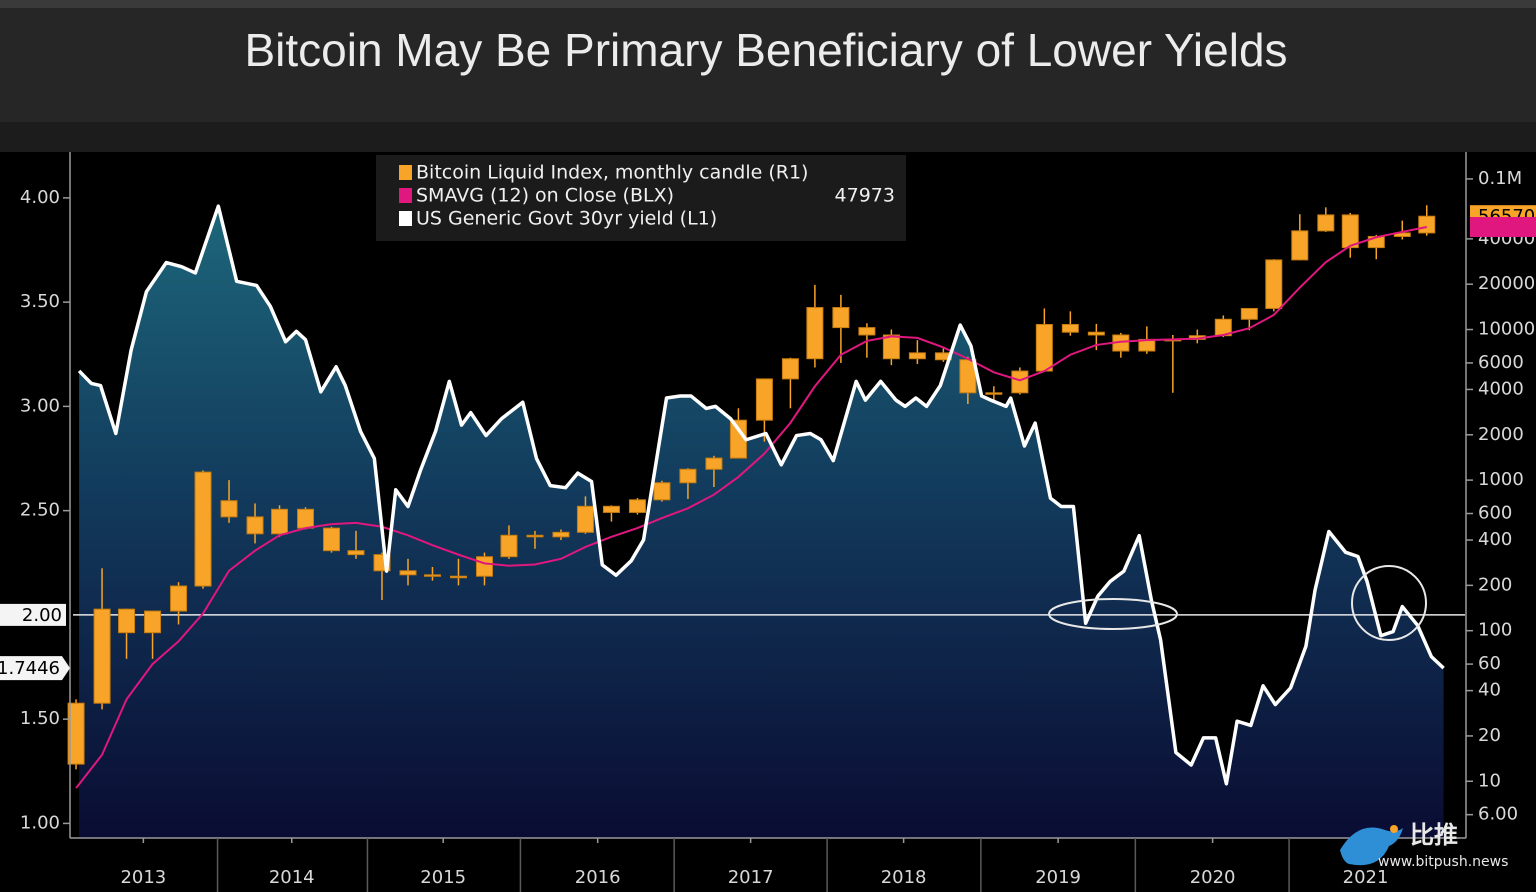 The width and height of the screenshot is (1536, 892). What do you see at coordinates (1443, 862) in the screenshot?
I see `watermark-url: www.bitpush.news` at bounding box center [1443, 862].